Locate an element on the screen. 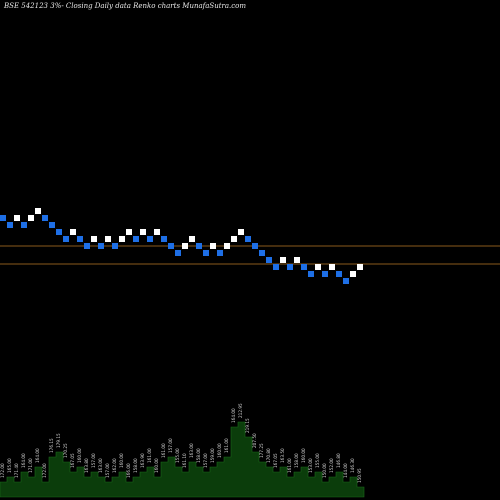  price-label: 150.95 is located at coordinates (359, 475).